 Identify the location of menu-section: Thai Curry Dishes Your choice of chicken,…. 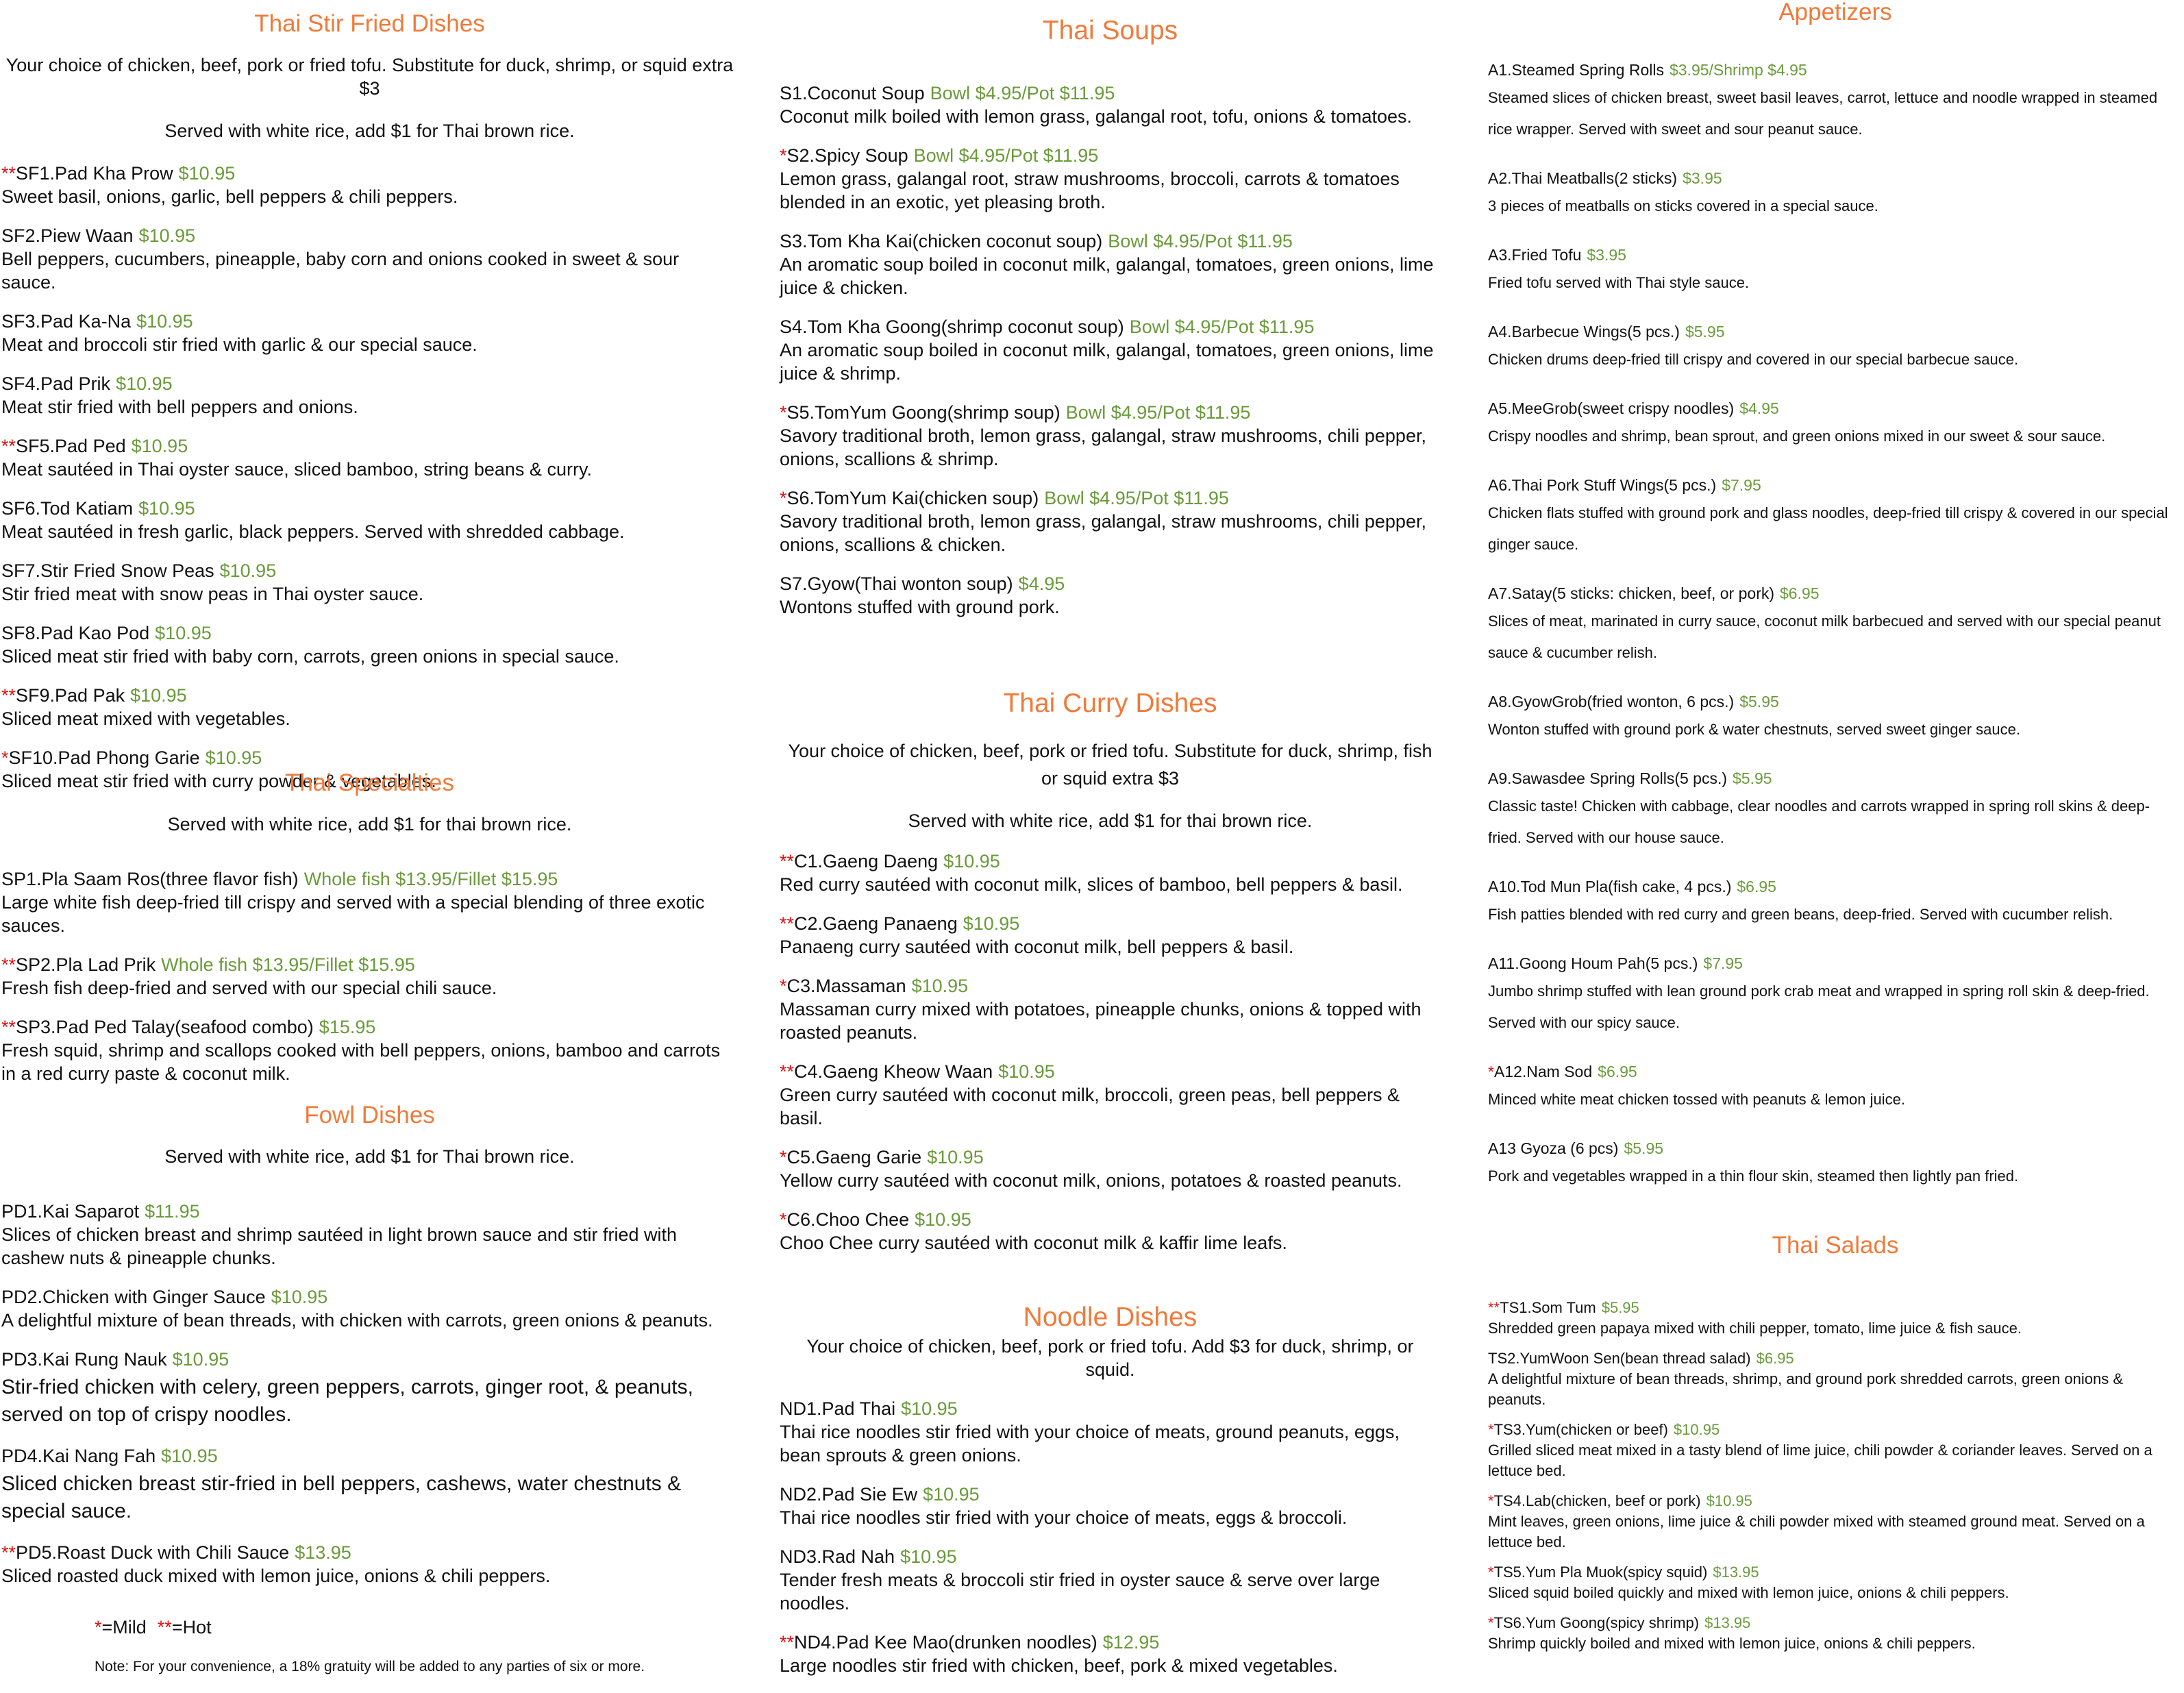
(1110, 978).